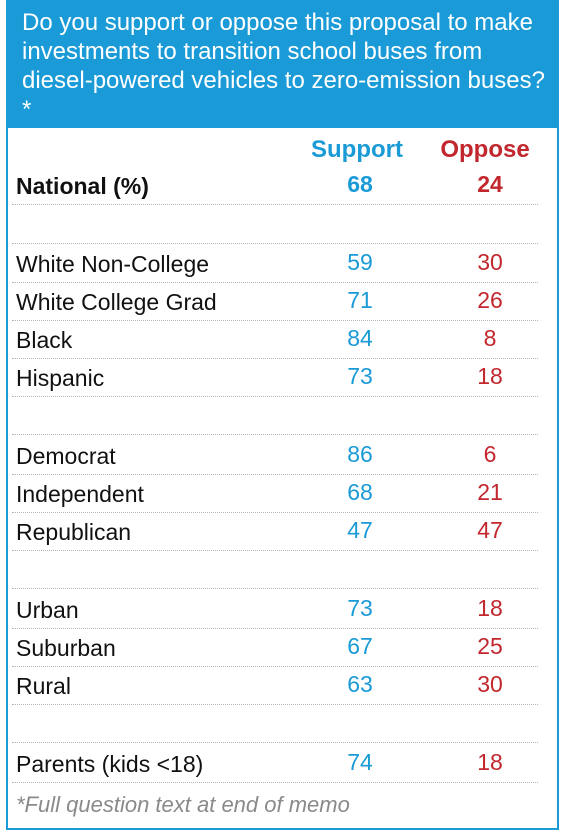  What do you see at coordinates (275, 264) in the screenshot?
I see `table-row: White Non-College 59 30` at bounding box center [275, 264].